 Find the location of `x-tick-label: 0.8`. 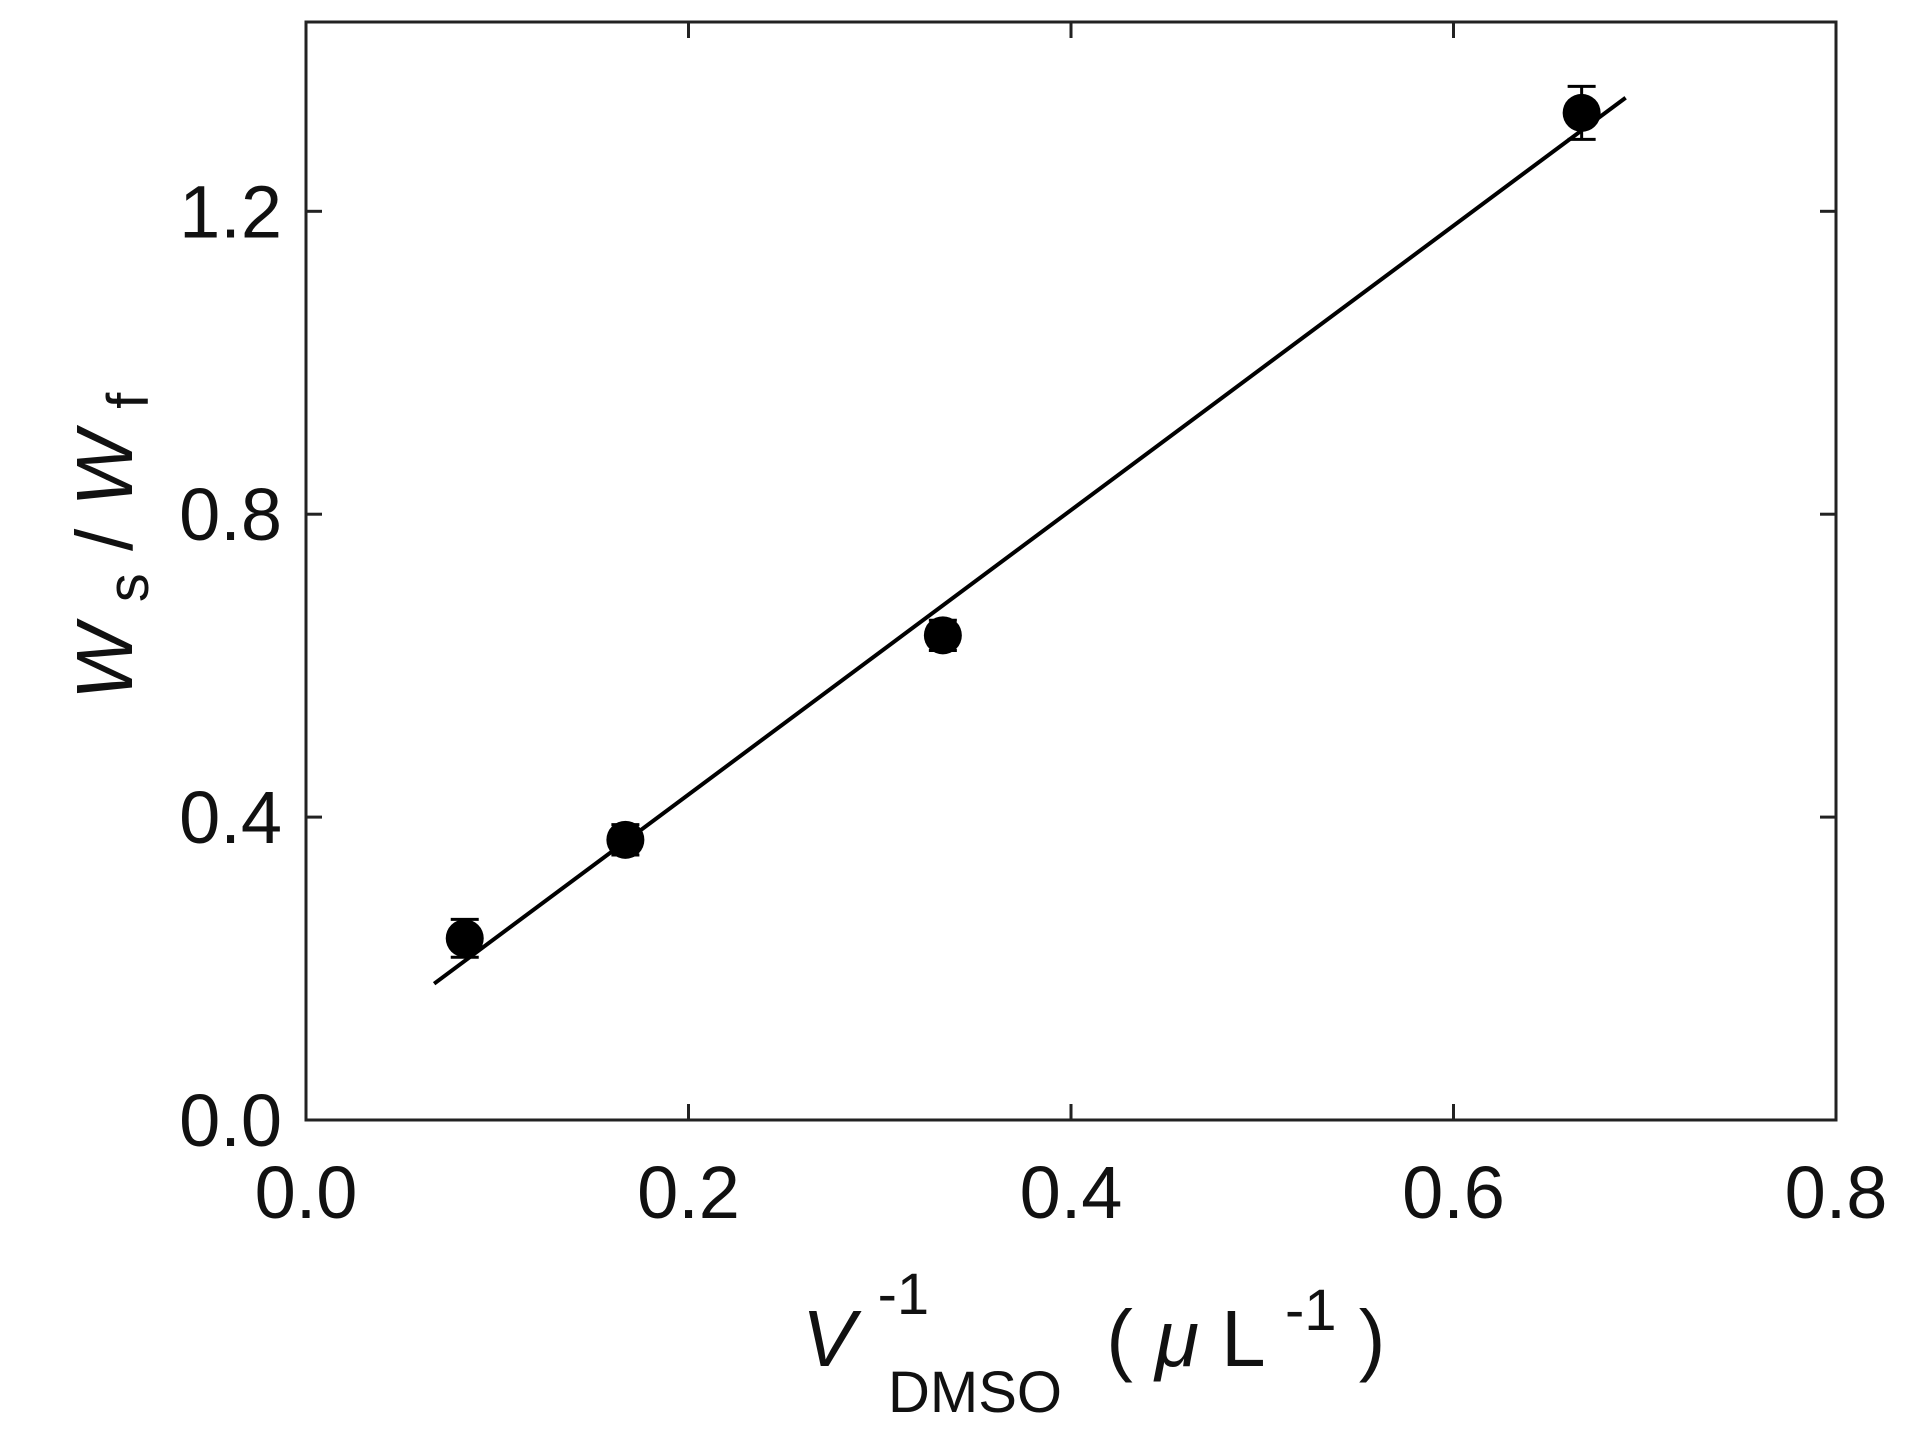

x-tick-label: 0.8 is located at coordinates (1836, 1192).